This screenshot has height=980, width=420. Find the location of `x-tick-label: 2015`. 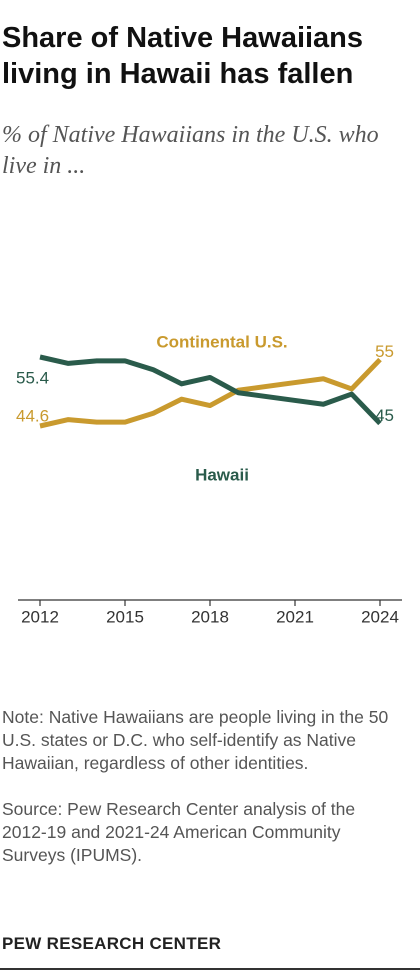

x-tick-label: 2015 is located at coordinates (125, 616).